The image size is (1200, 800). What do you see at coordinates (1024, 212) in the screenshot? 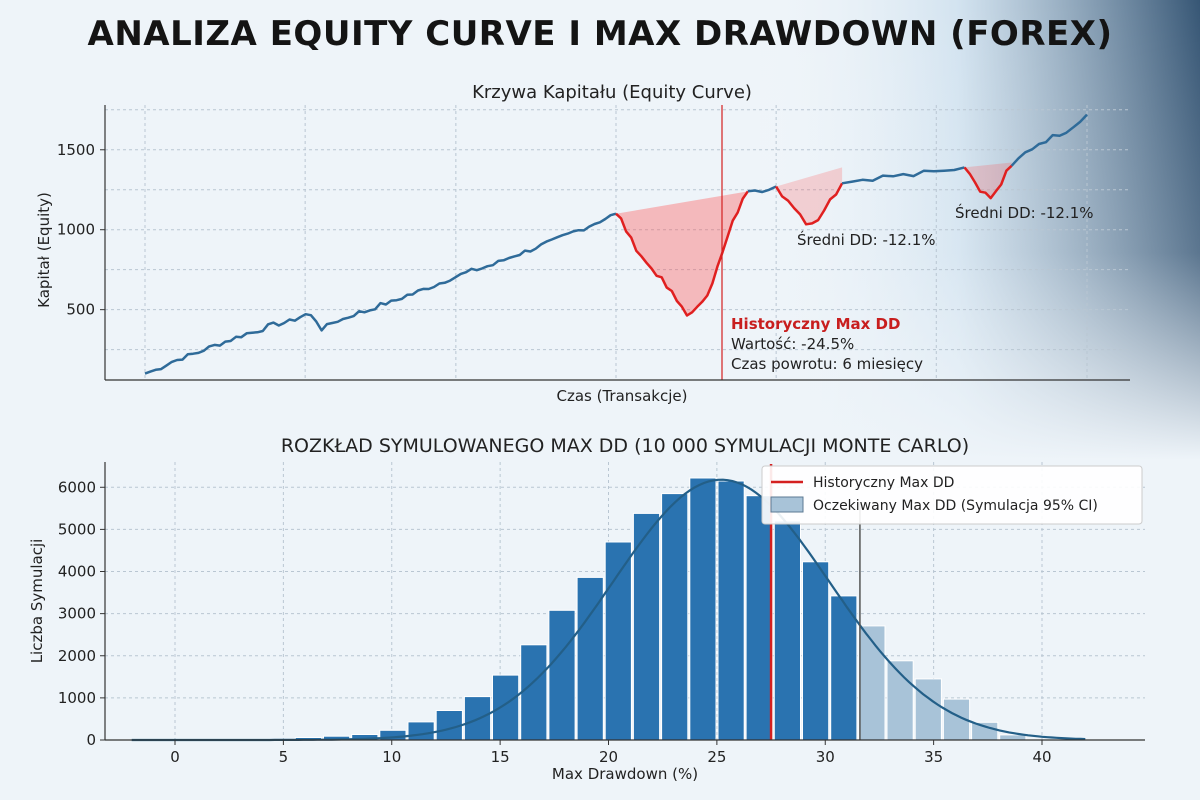
I see `avg-dd-annotation-2: Średni DD: -12.1%` at bounding box center [1024, 212].